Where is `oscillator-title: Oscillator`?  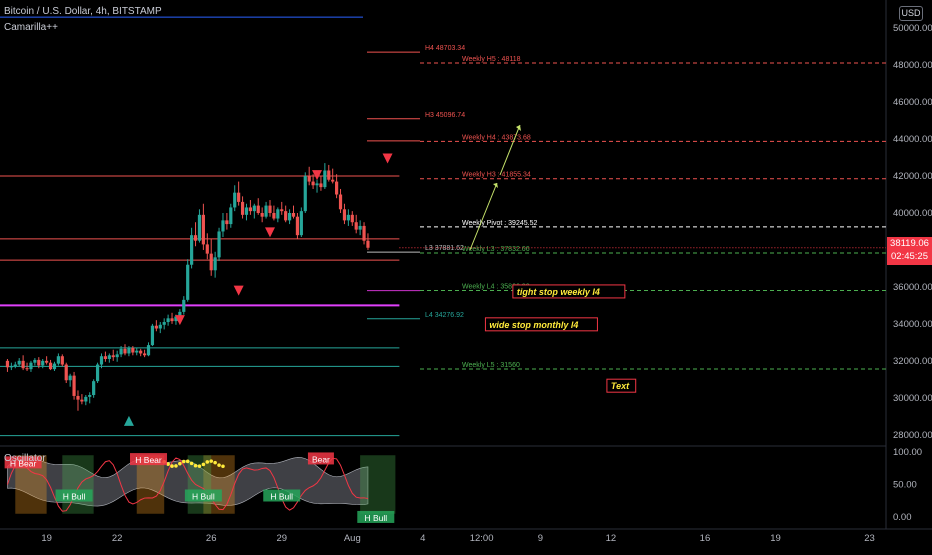
oscillator-title: Oscillator is located at coordinates (25, 458).